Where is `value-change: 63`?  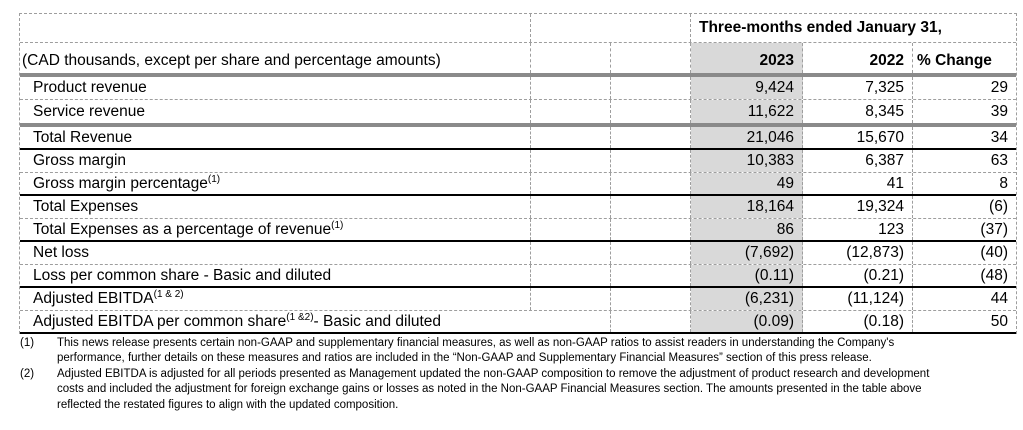 value-change: 63 is located at coordinates (999, 160).